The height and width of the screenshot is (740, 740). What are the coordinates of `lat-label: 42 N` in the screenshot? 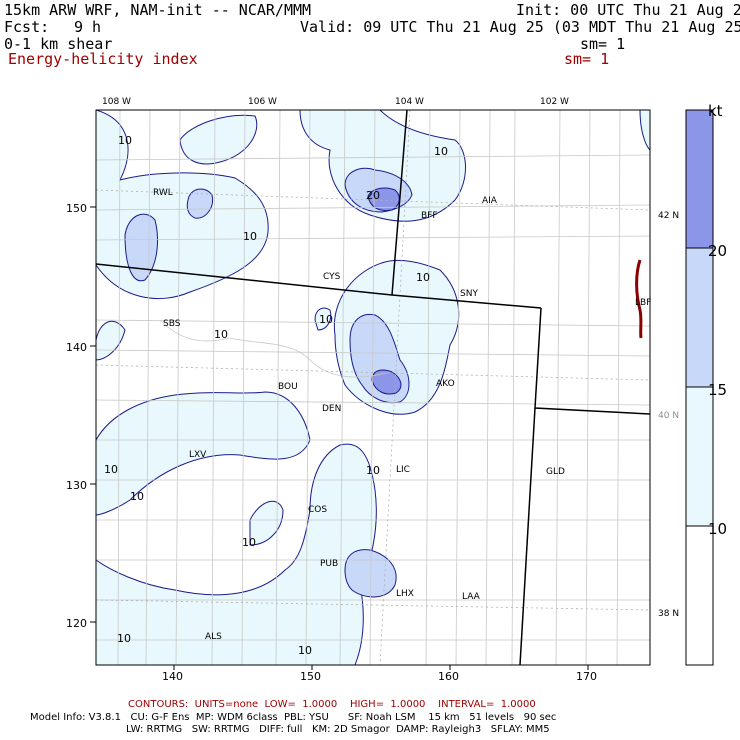 It's located at (668, 216).